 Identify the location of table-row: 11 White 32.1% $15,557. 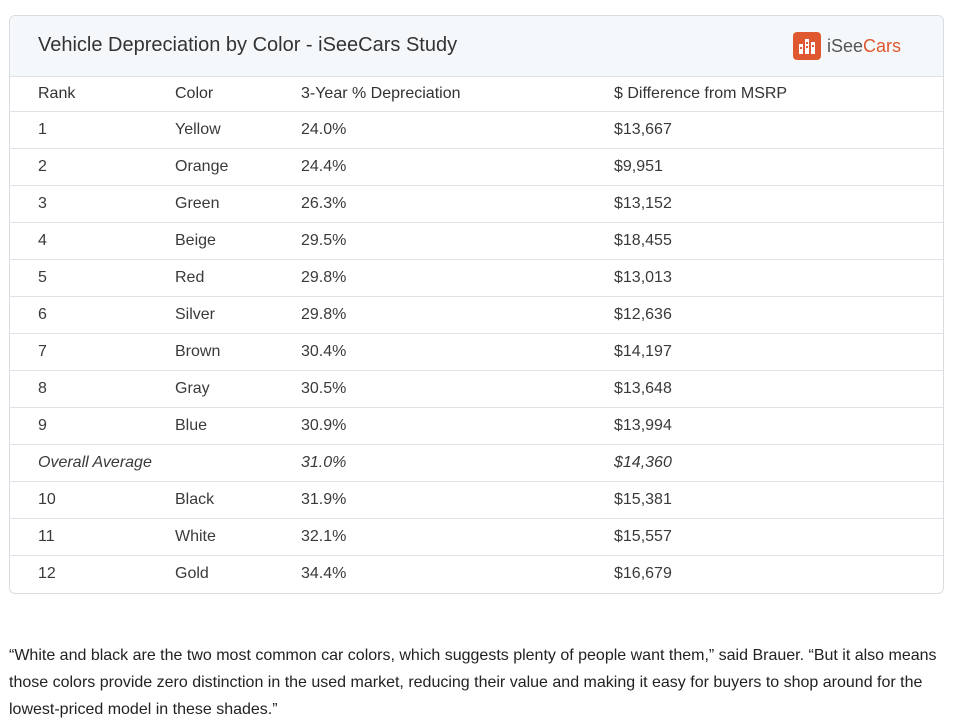
(476, 537).